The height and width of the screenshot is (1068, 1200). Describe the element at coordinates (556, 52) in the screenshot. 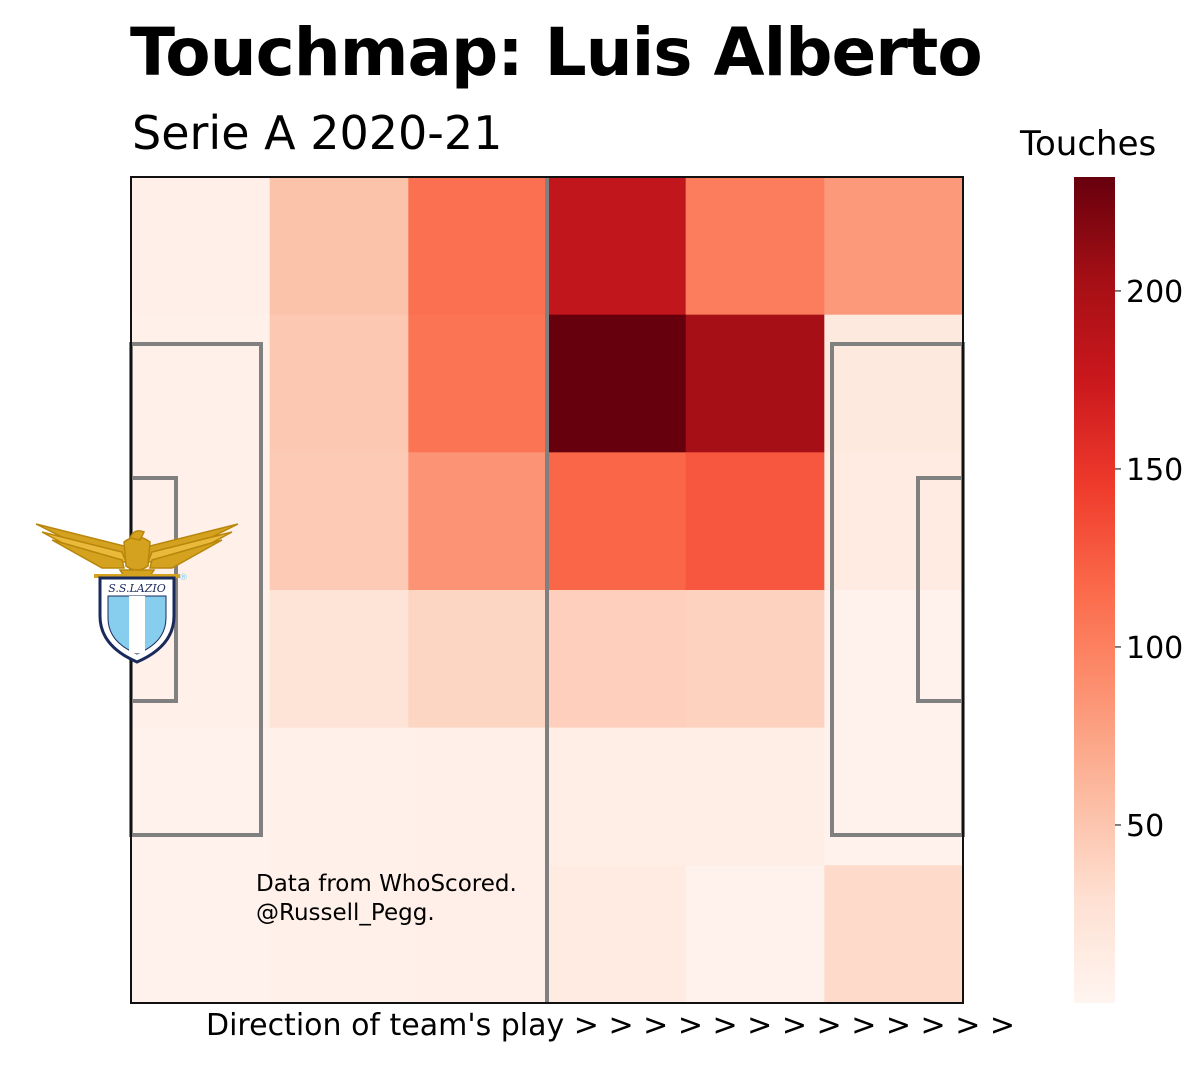

I see `chart-title: Touchmap: Luis Alberto` at that location.